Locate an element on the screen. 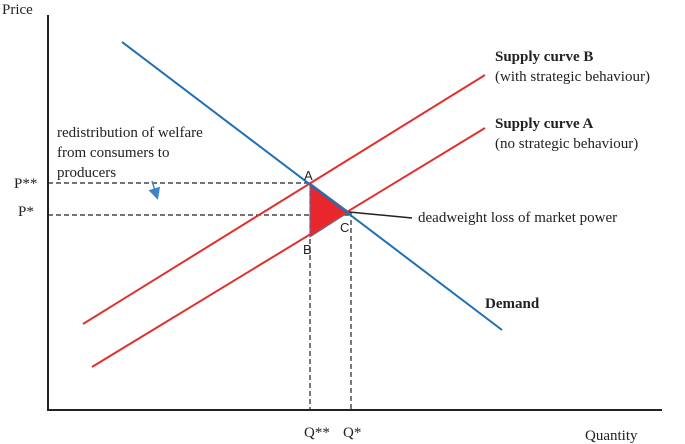 The height and width of the screenshot is (444, 685). quantity-label: Q* is located at coordinates (352, 433).